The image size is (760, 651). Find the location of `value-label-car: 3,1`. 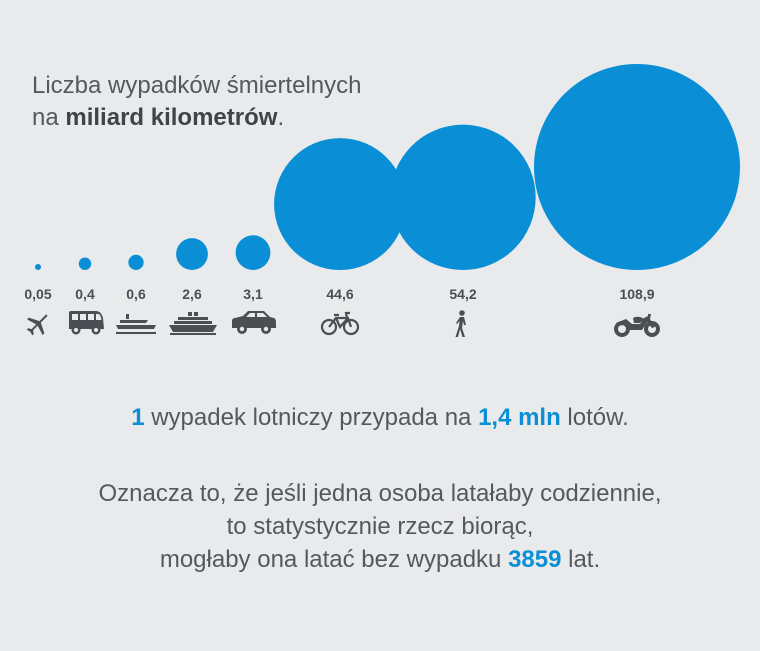

value-label-car: 3,1 is located at coordinates (253, 294).